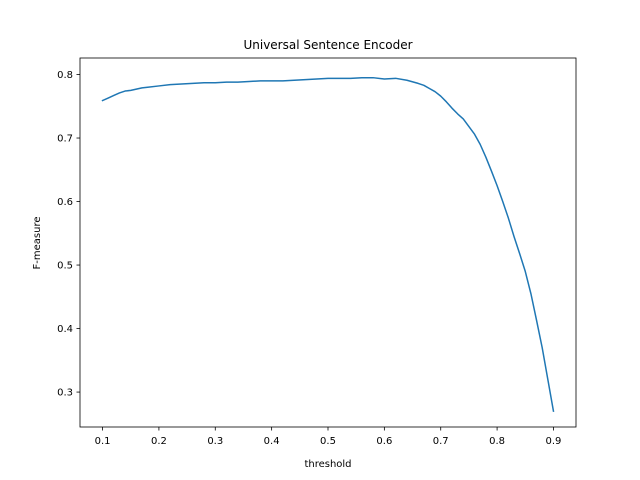 The width and height of the screenshot is (640, 480). Describe the element at coordinates (65, 329) in the screenshot. I see `y-tick-label: 0.4` at that location.